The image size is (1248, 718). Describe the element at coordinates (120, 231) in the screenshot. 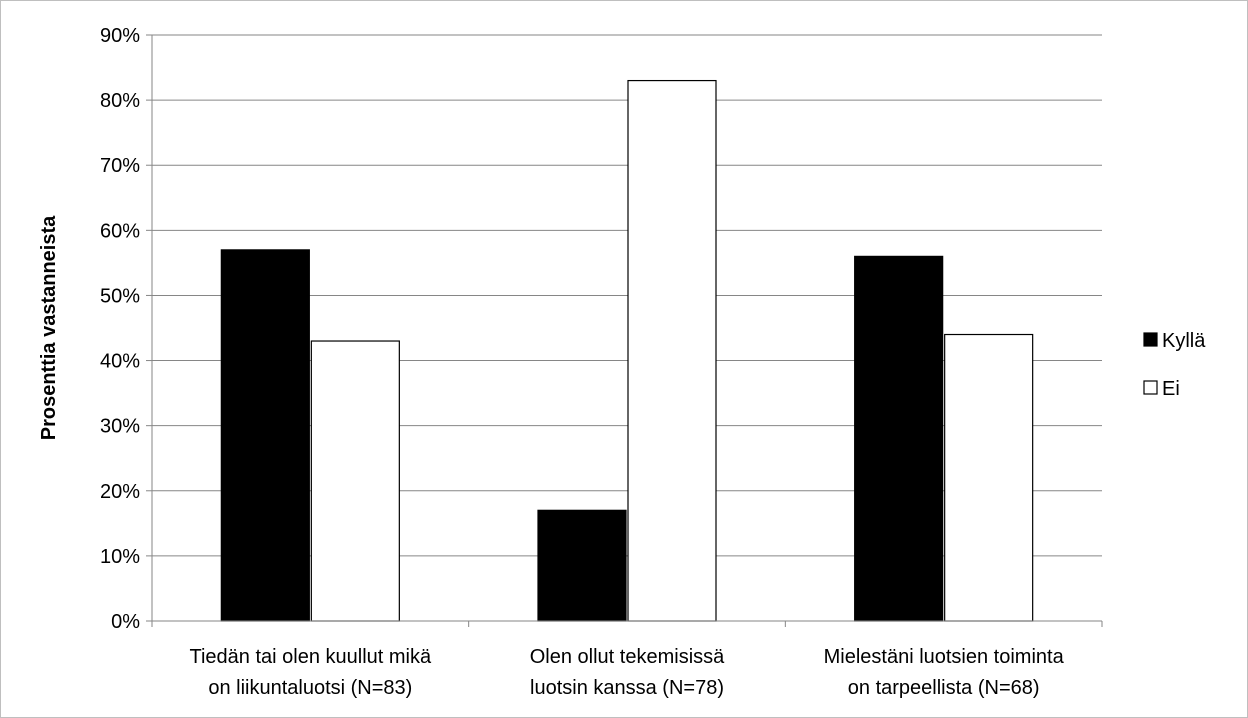

I see `y-tick-label: 60%` at that location.